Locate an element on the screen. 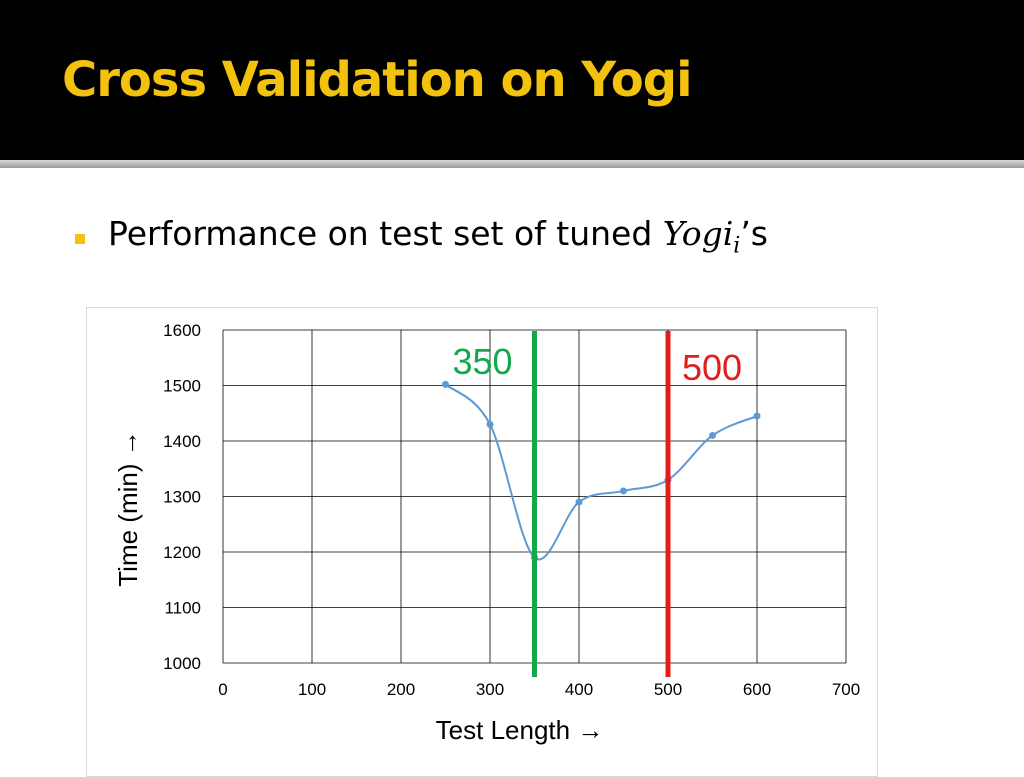 The image size is (1024, 777). y-tick-label: 1600 is located at coordinates (182, 330).